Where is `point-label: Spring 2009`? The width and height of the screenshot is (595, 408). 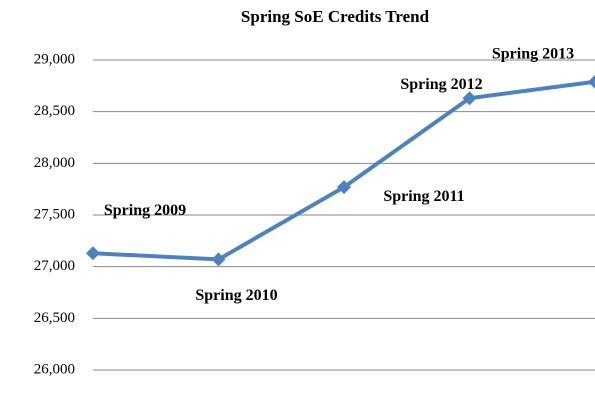
point-label: Spring 2009 is located at coordinates (145, 210).